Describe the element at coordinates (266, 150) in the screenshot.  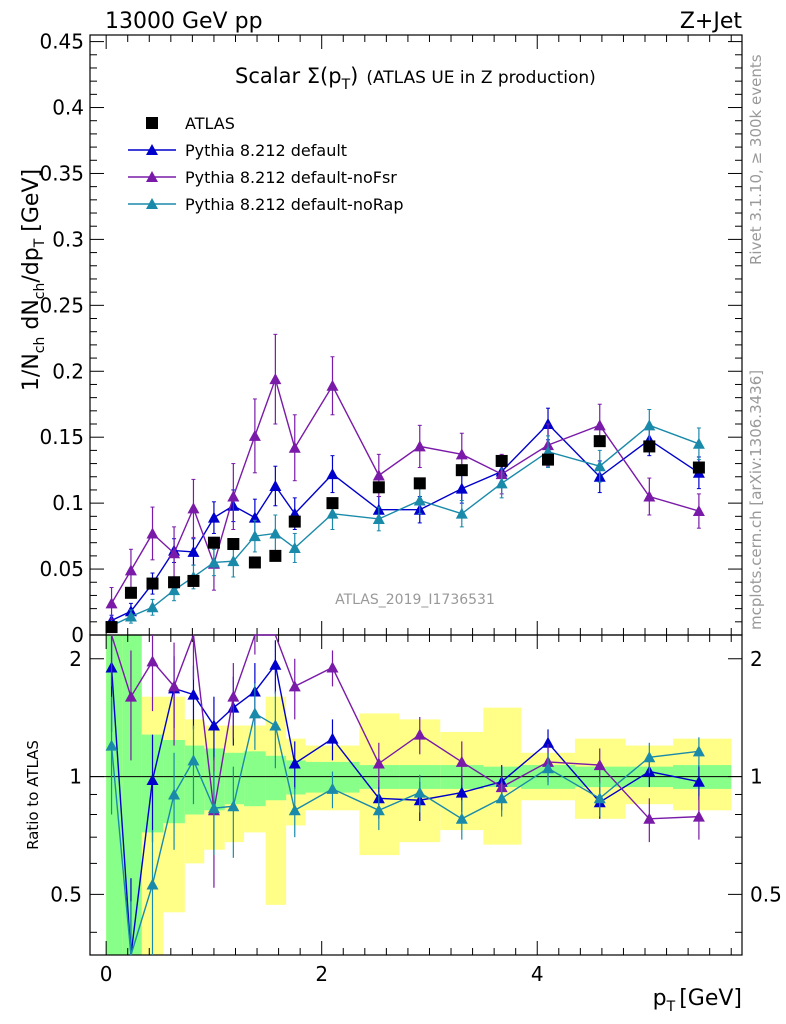
I see `legend-label-default: Pythia 8.212 default` at that location.